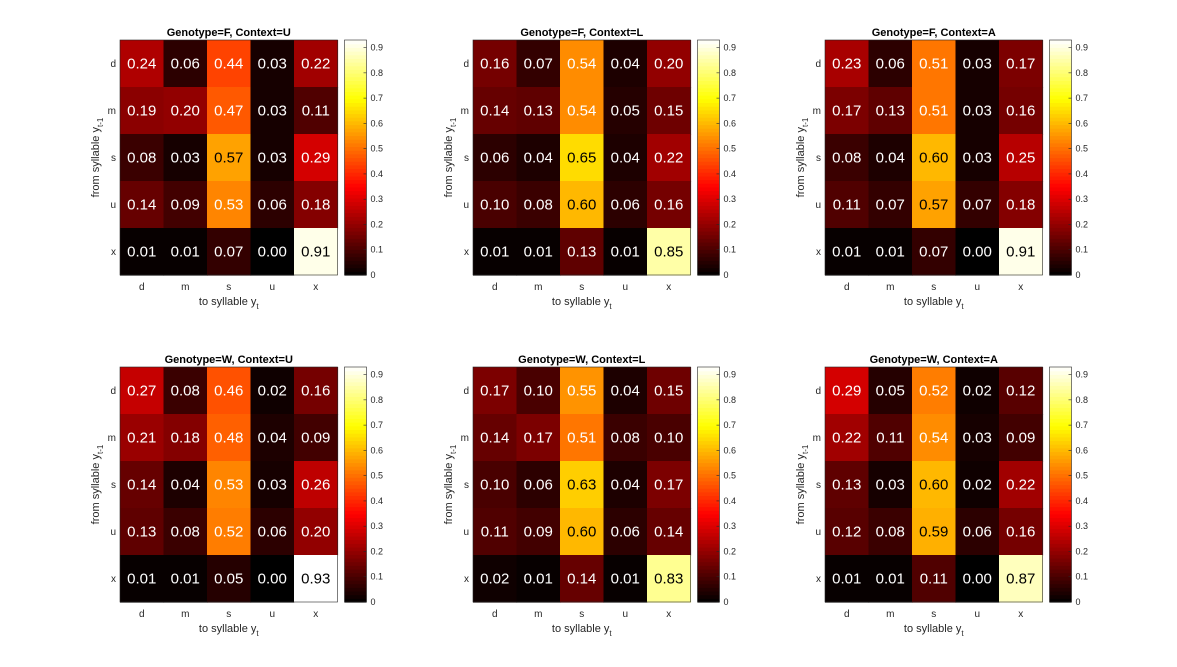 This screenshot has height=667, width=1177. Describe the element at coordinates (581, 64) in the screenshot. I see `cell-value-label: 0.54` at that location.